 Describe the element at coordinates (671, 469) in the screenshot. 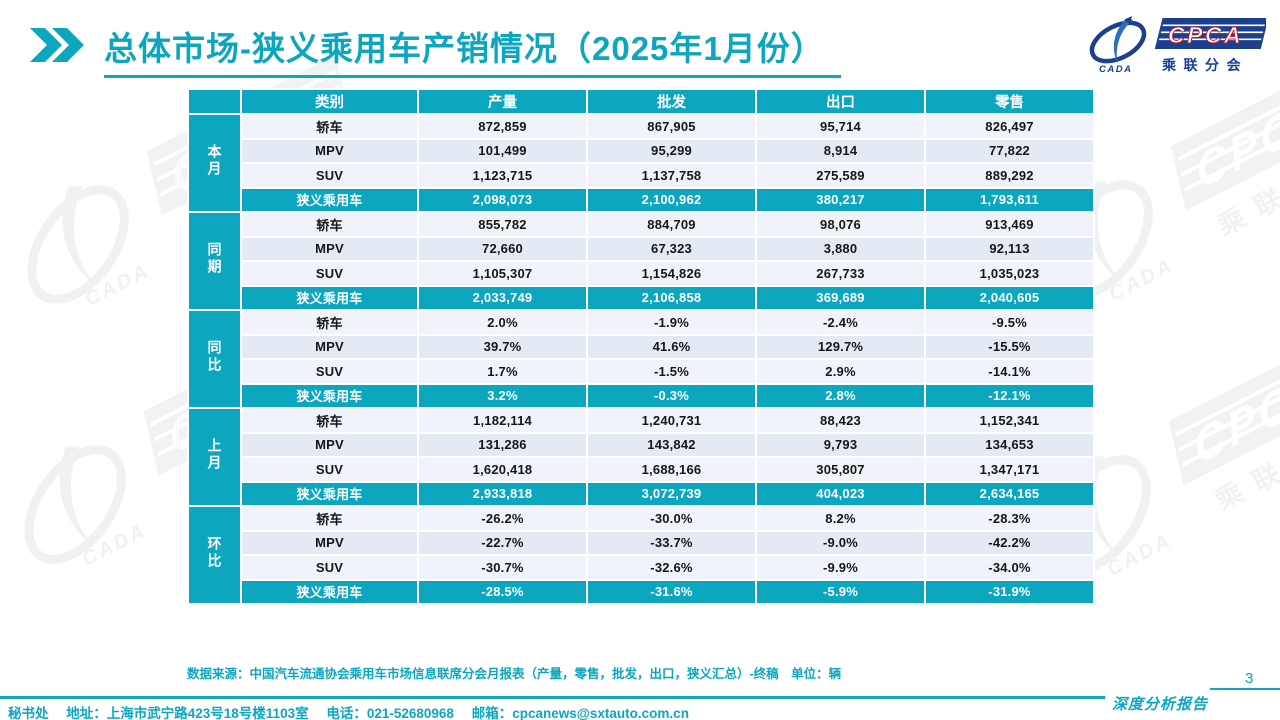

I see `value-cell: 1,688,166` at that location.